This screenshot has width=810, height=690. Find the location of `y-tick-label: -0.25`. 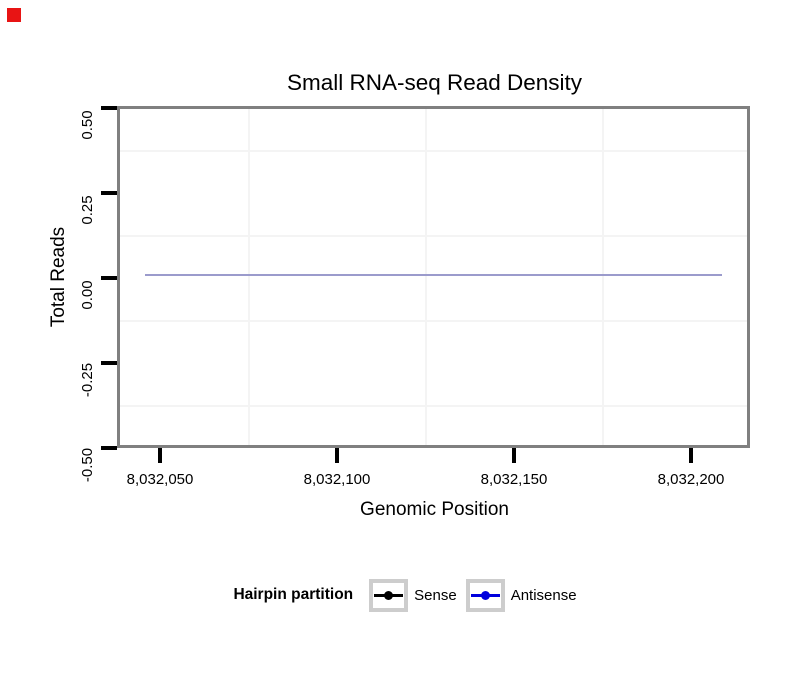

y-tick-label: -0.25 is located at coordinates (87, 380).